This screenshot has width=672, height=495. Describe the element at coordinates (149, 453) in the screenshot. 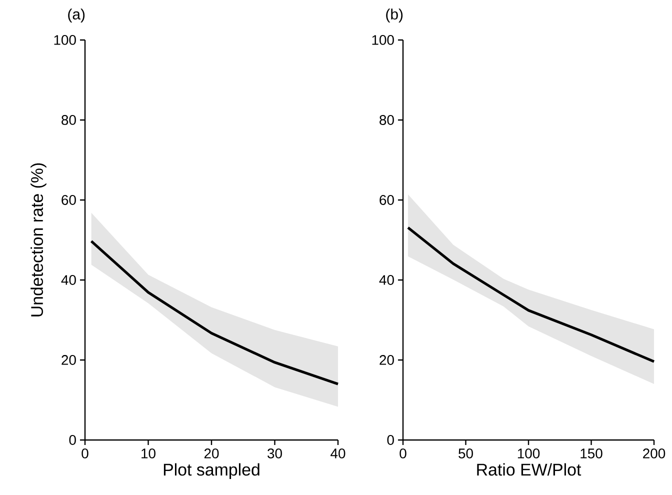

I see `x-tick-label: 10` at that location.